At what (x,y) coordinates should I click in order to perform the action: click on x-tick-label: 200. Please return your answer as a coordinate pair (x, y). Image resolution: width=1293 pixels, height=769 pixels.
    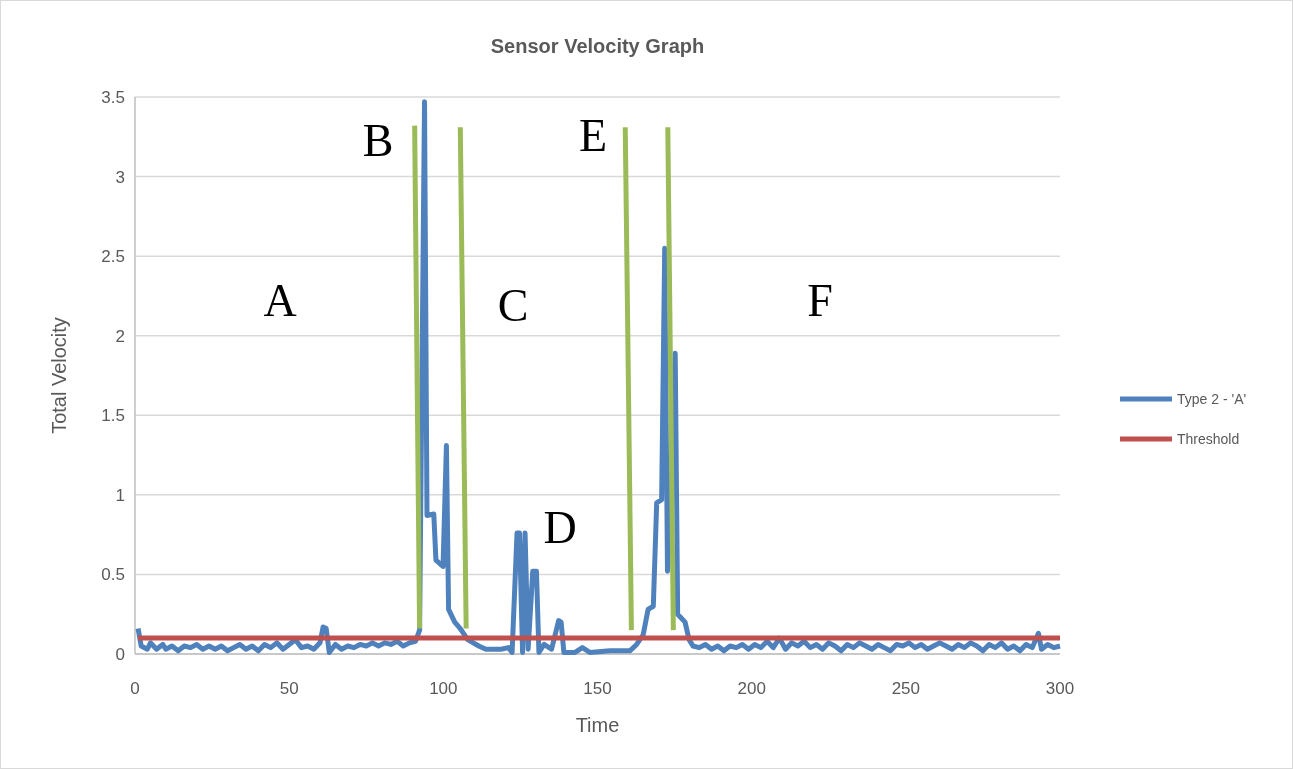
    Looking at the image, I should click on (751, 688).